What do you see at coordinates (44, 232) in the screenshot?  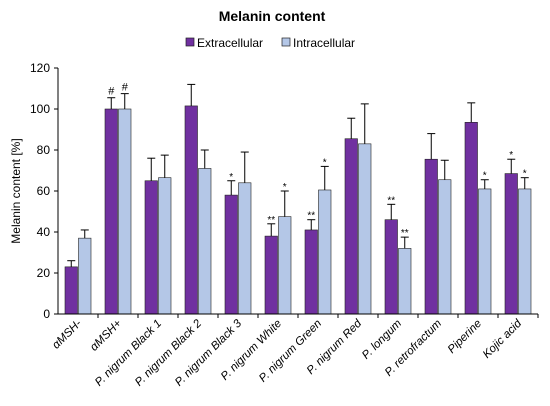 I see `y-tick-label: 40` at bounding box center [44, 232].